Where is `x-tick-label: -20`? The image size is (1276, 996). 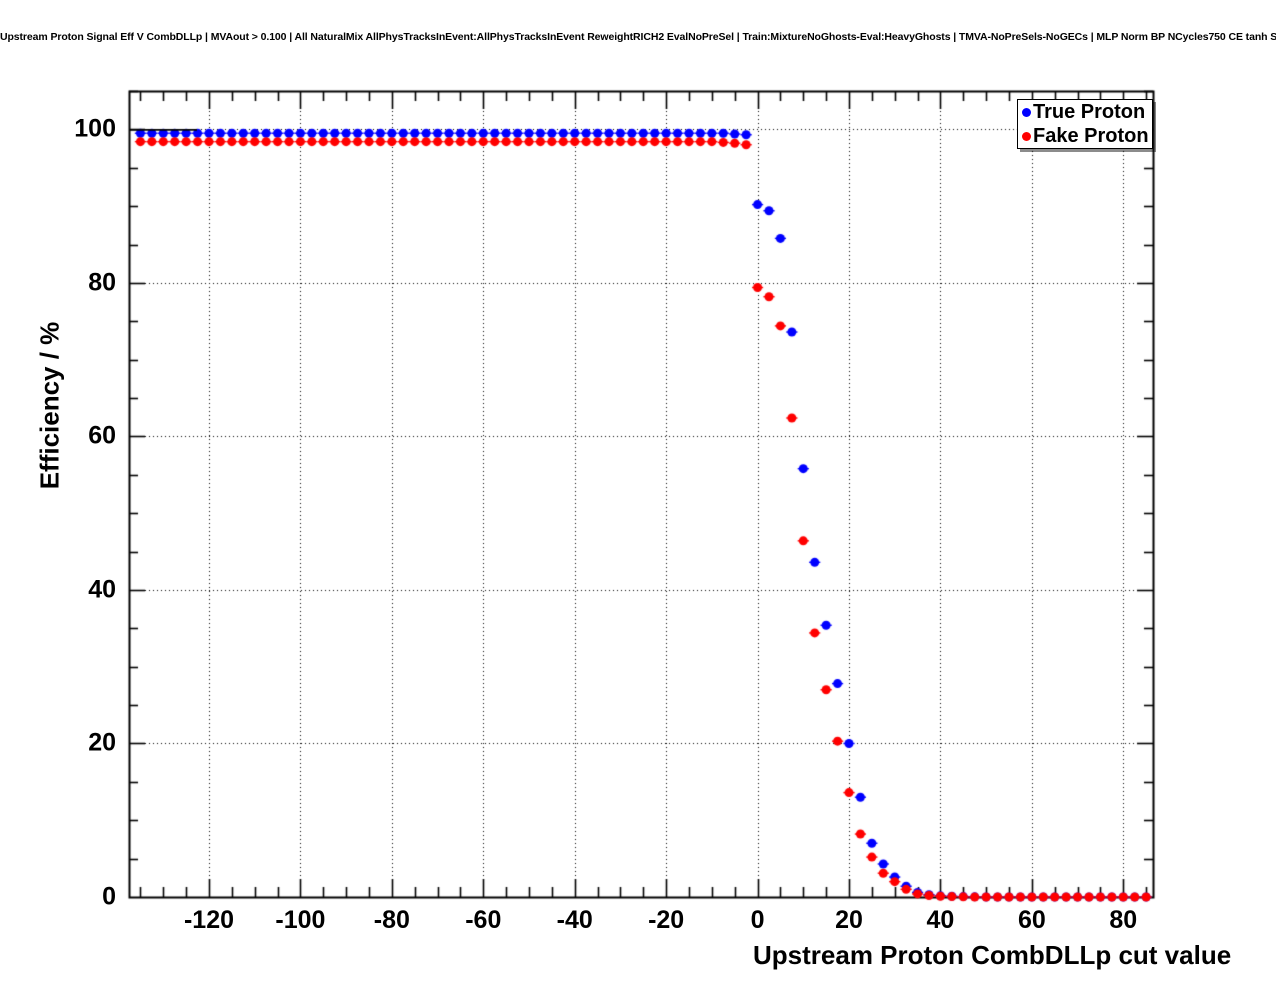 x-tick-label: -20 is located at coordinates (666, 920).